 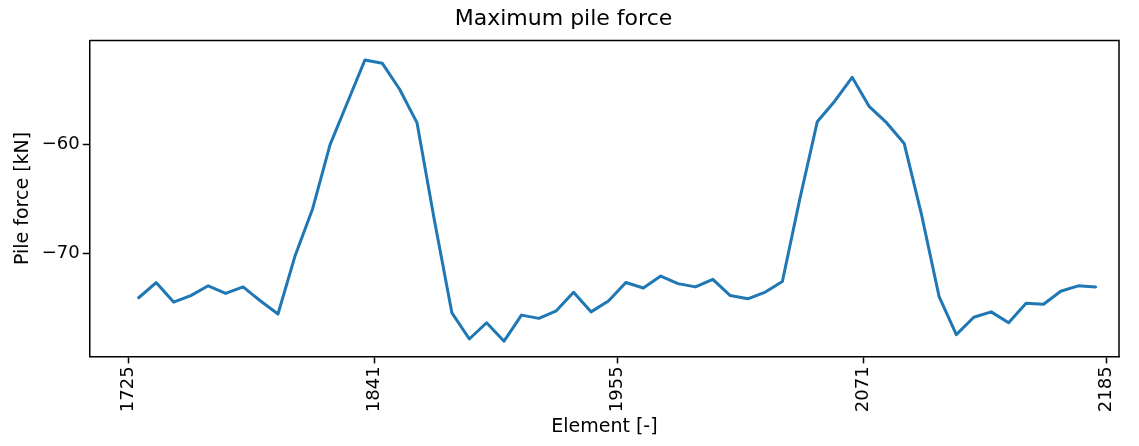 What do you see at coordinates (126, 389) in the screenshot?
I see `x-tick-label: 1725` at bounding box center [126, 389].